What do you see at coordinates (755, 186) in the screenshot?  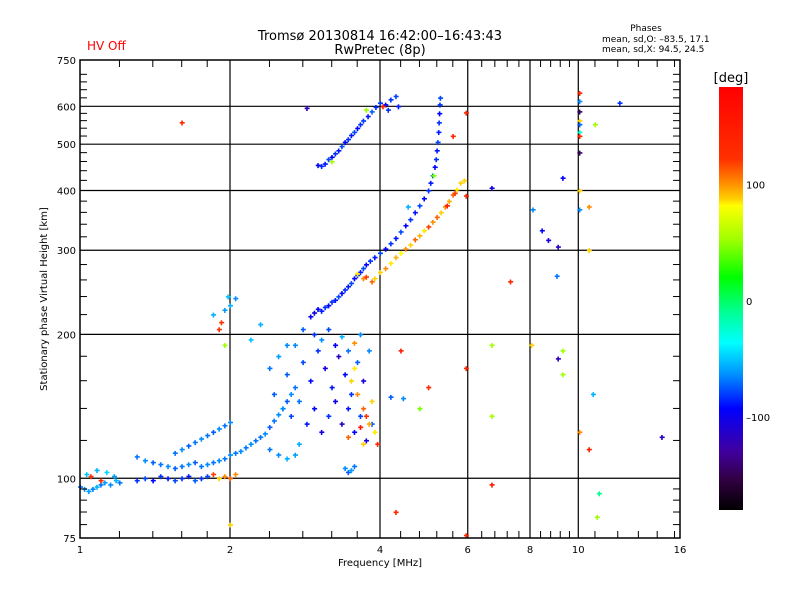 I see `colorbar-tick-label: 100` at bounding box center [755, 186].